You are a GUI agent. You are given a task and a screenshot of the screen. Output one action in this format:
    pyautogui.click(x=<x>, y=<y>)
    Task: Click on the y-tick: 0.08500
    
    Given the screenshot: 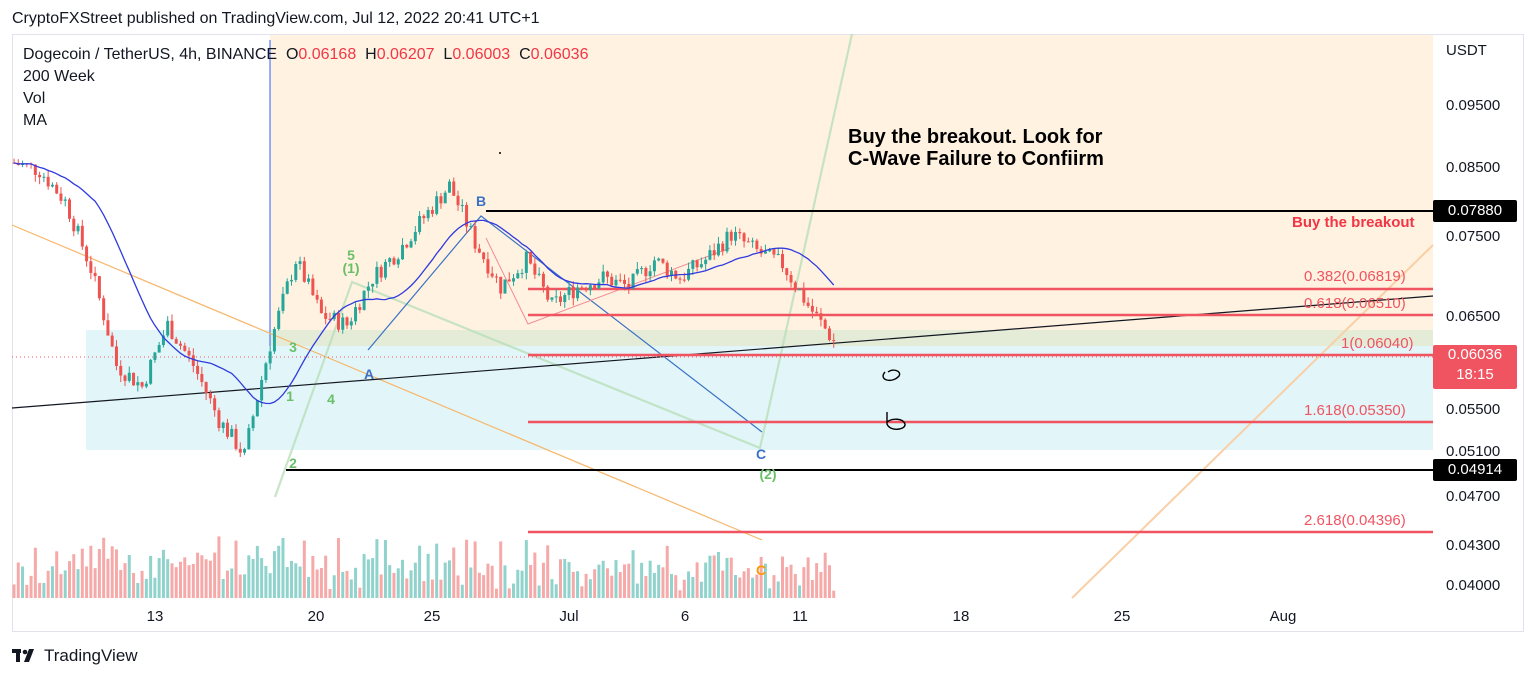 What is the action you would take?
    pyautogui.click(x=1473, y=167)
    